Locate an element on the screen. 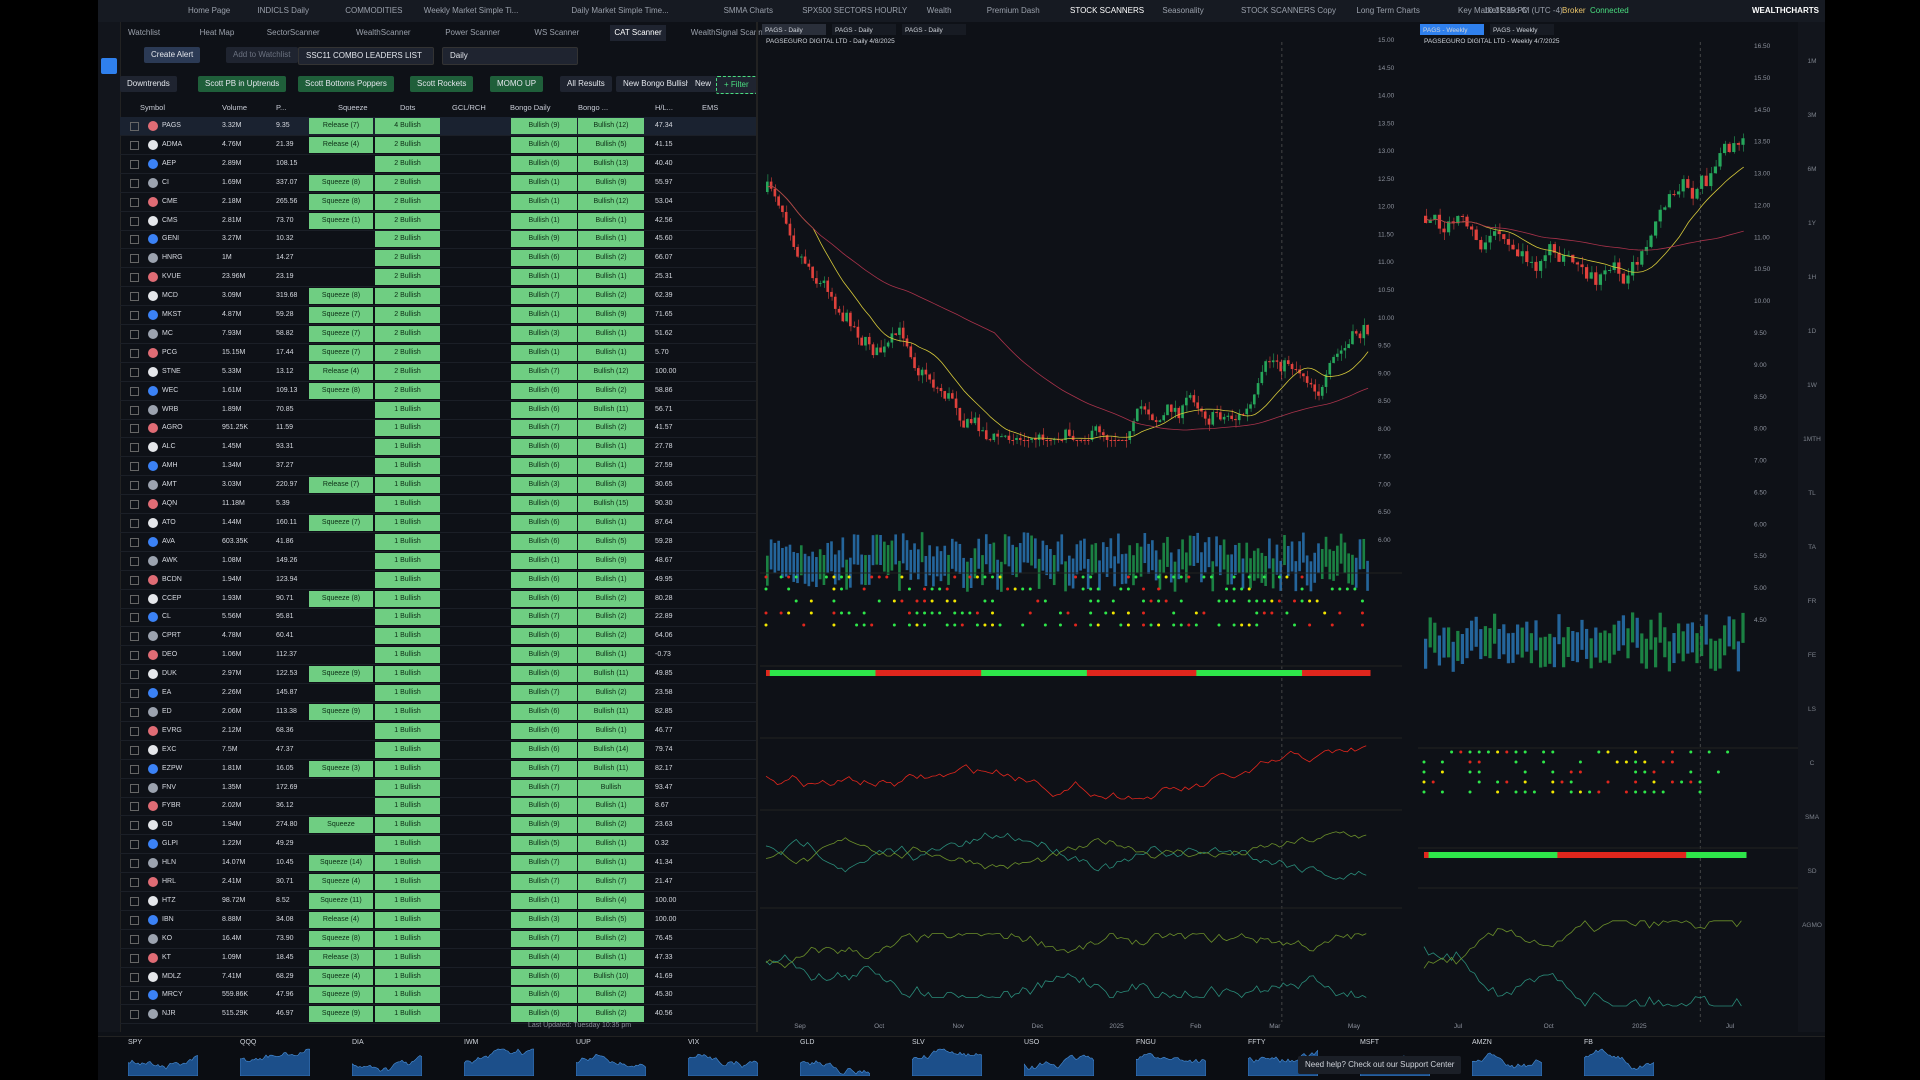  scanner-tab: Heat Map is located at coordinates (217, 32).